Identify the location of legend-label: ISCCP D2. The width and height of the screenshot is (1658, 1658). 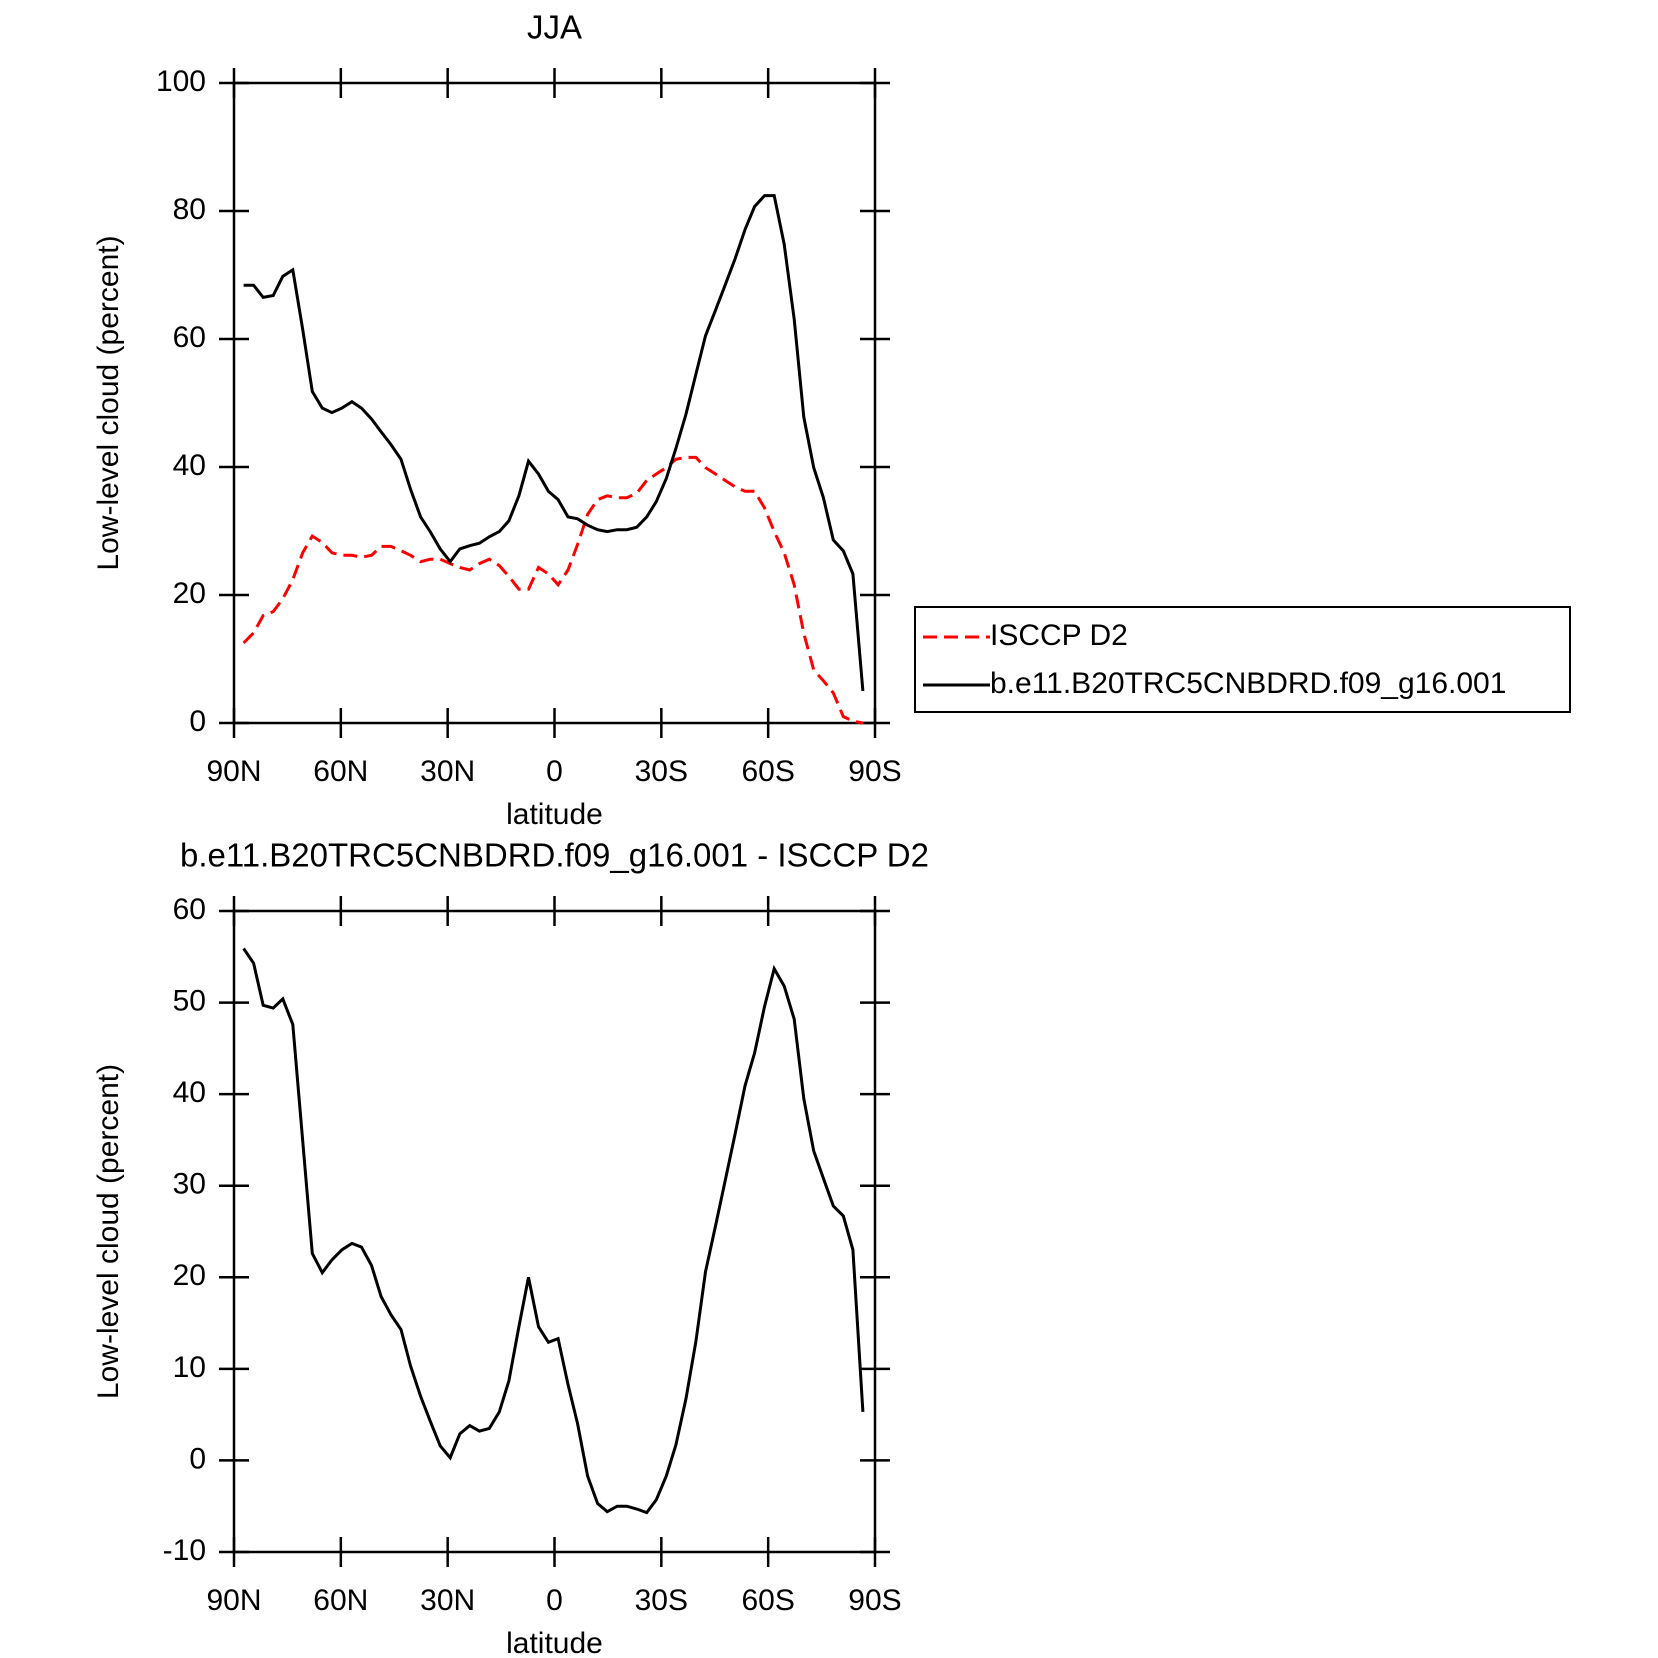
(1059, 635).